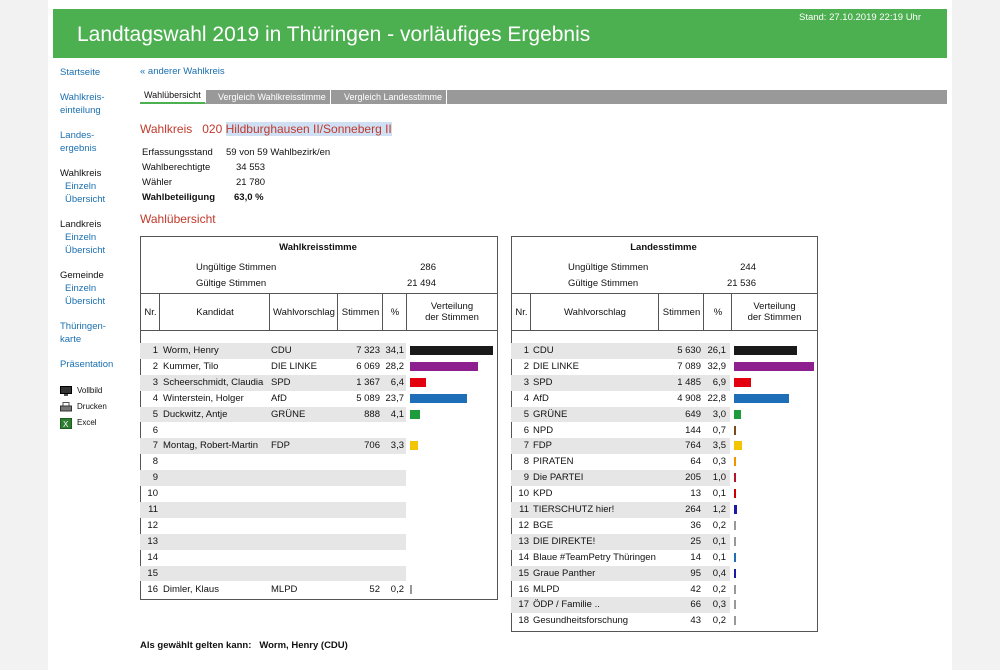 The width and height of the screenshot is (1000, 670). What do you see at coordinates (526, 414) in the screenshot?
I see `right-cell-nr: 5` at bounding box center [526, 414].